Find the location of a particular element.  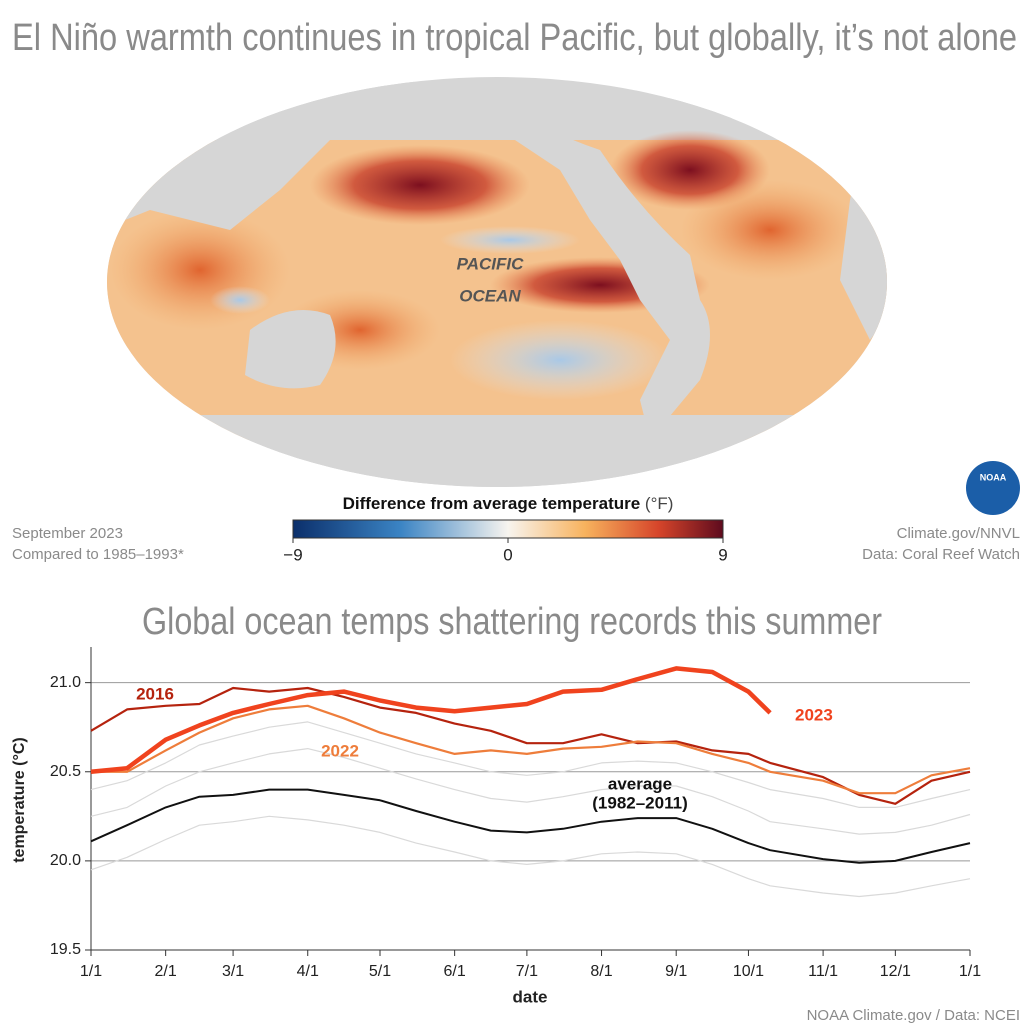

map-label: OCEAN is located at coordinates (490, 295).